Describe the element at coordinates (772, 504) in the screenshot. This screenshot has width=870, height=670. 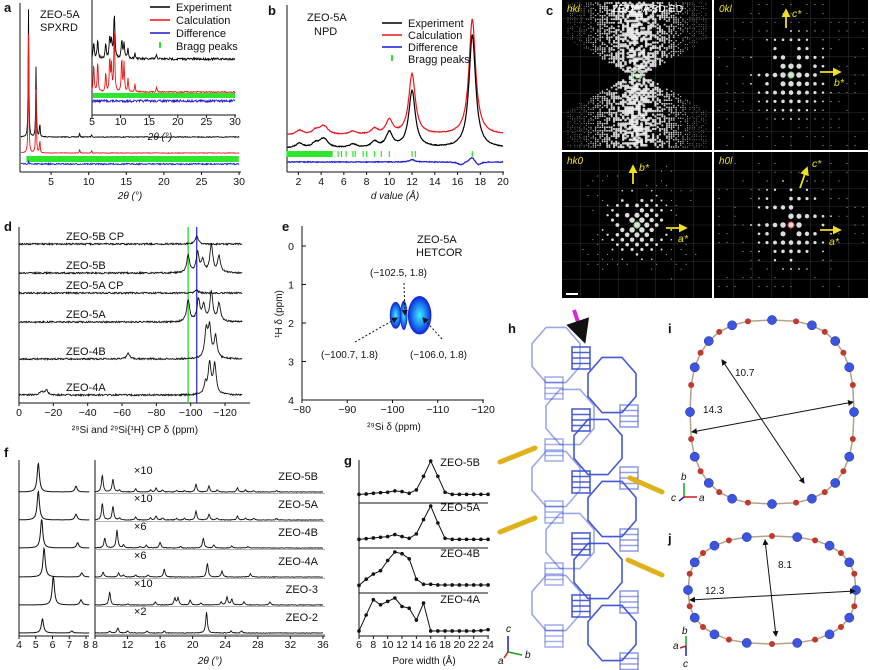
I see `i-silicon-atom` at that location.